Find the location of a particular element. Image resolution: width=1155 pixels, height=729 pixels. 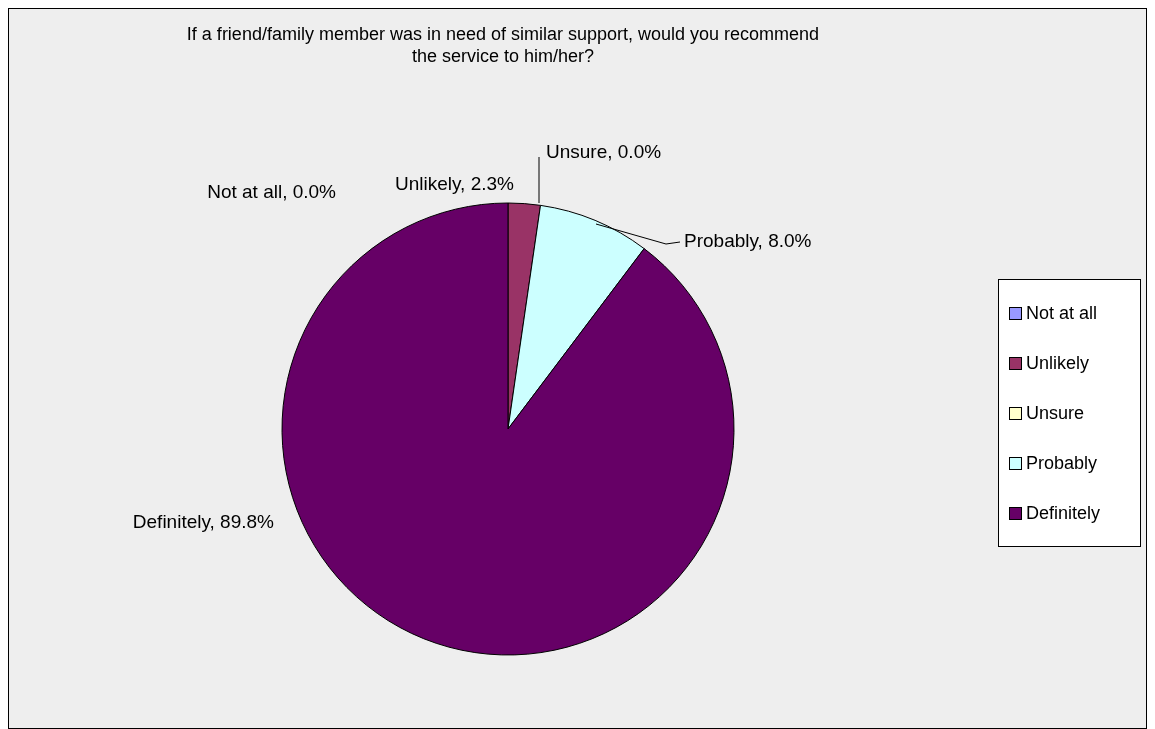

legend-label: Probably is located at coordinates (1062, 463).